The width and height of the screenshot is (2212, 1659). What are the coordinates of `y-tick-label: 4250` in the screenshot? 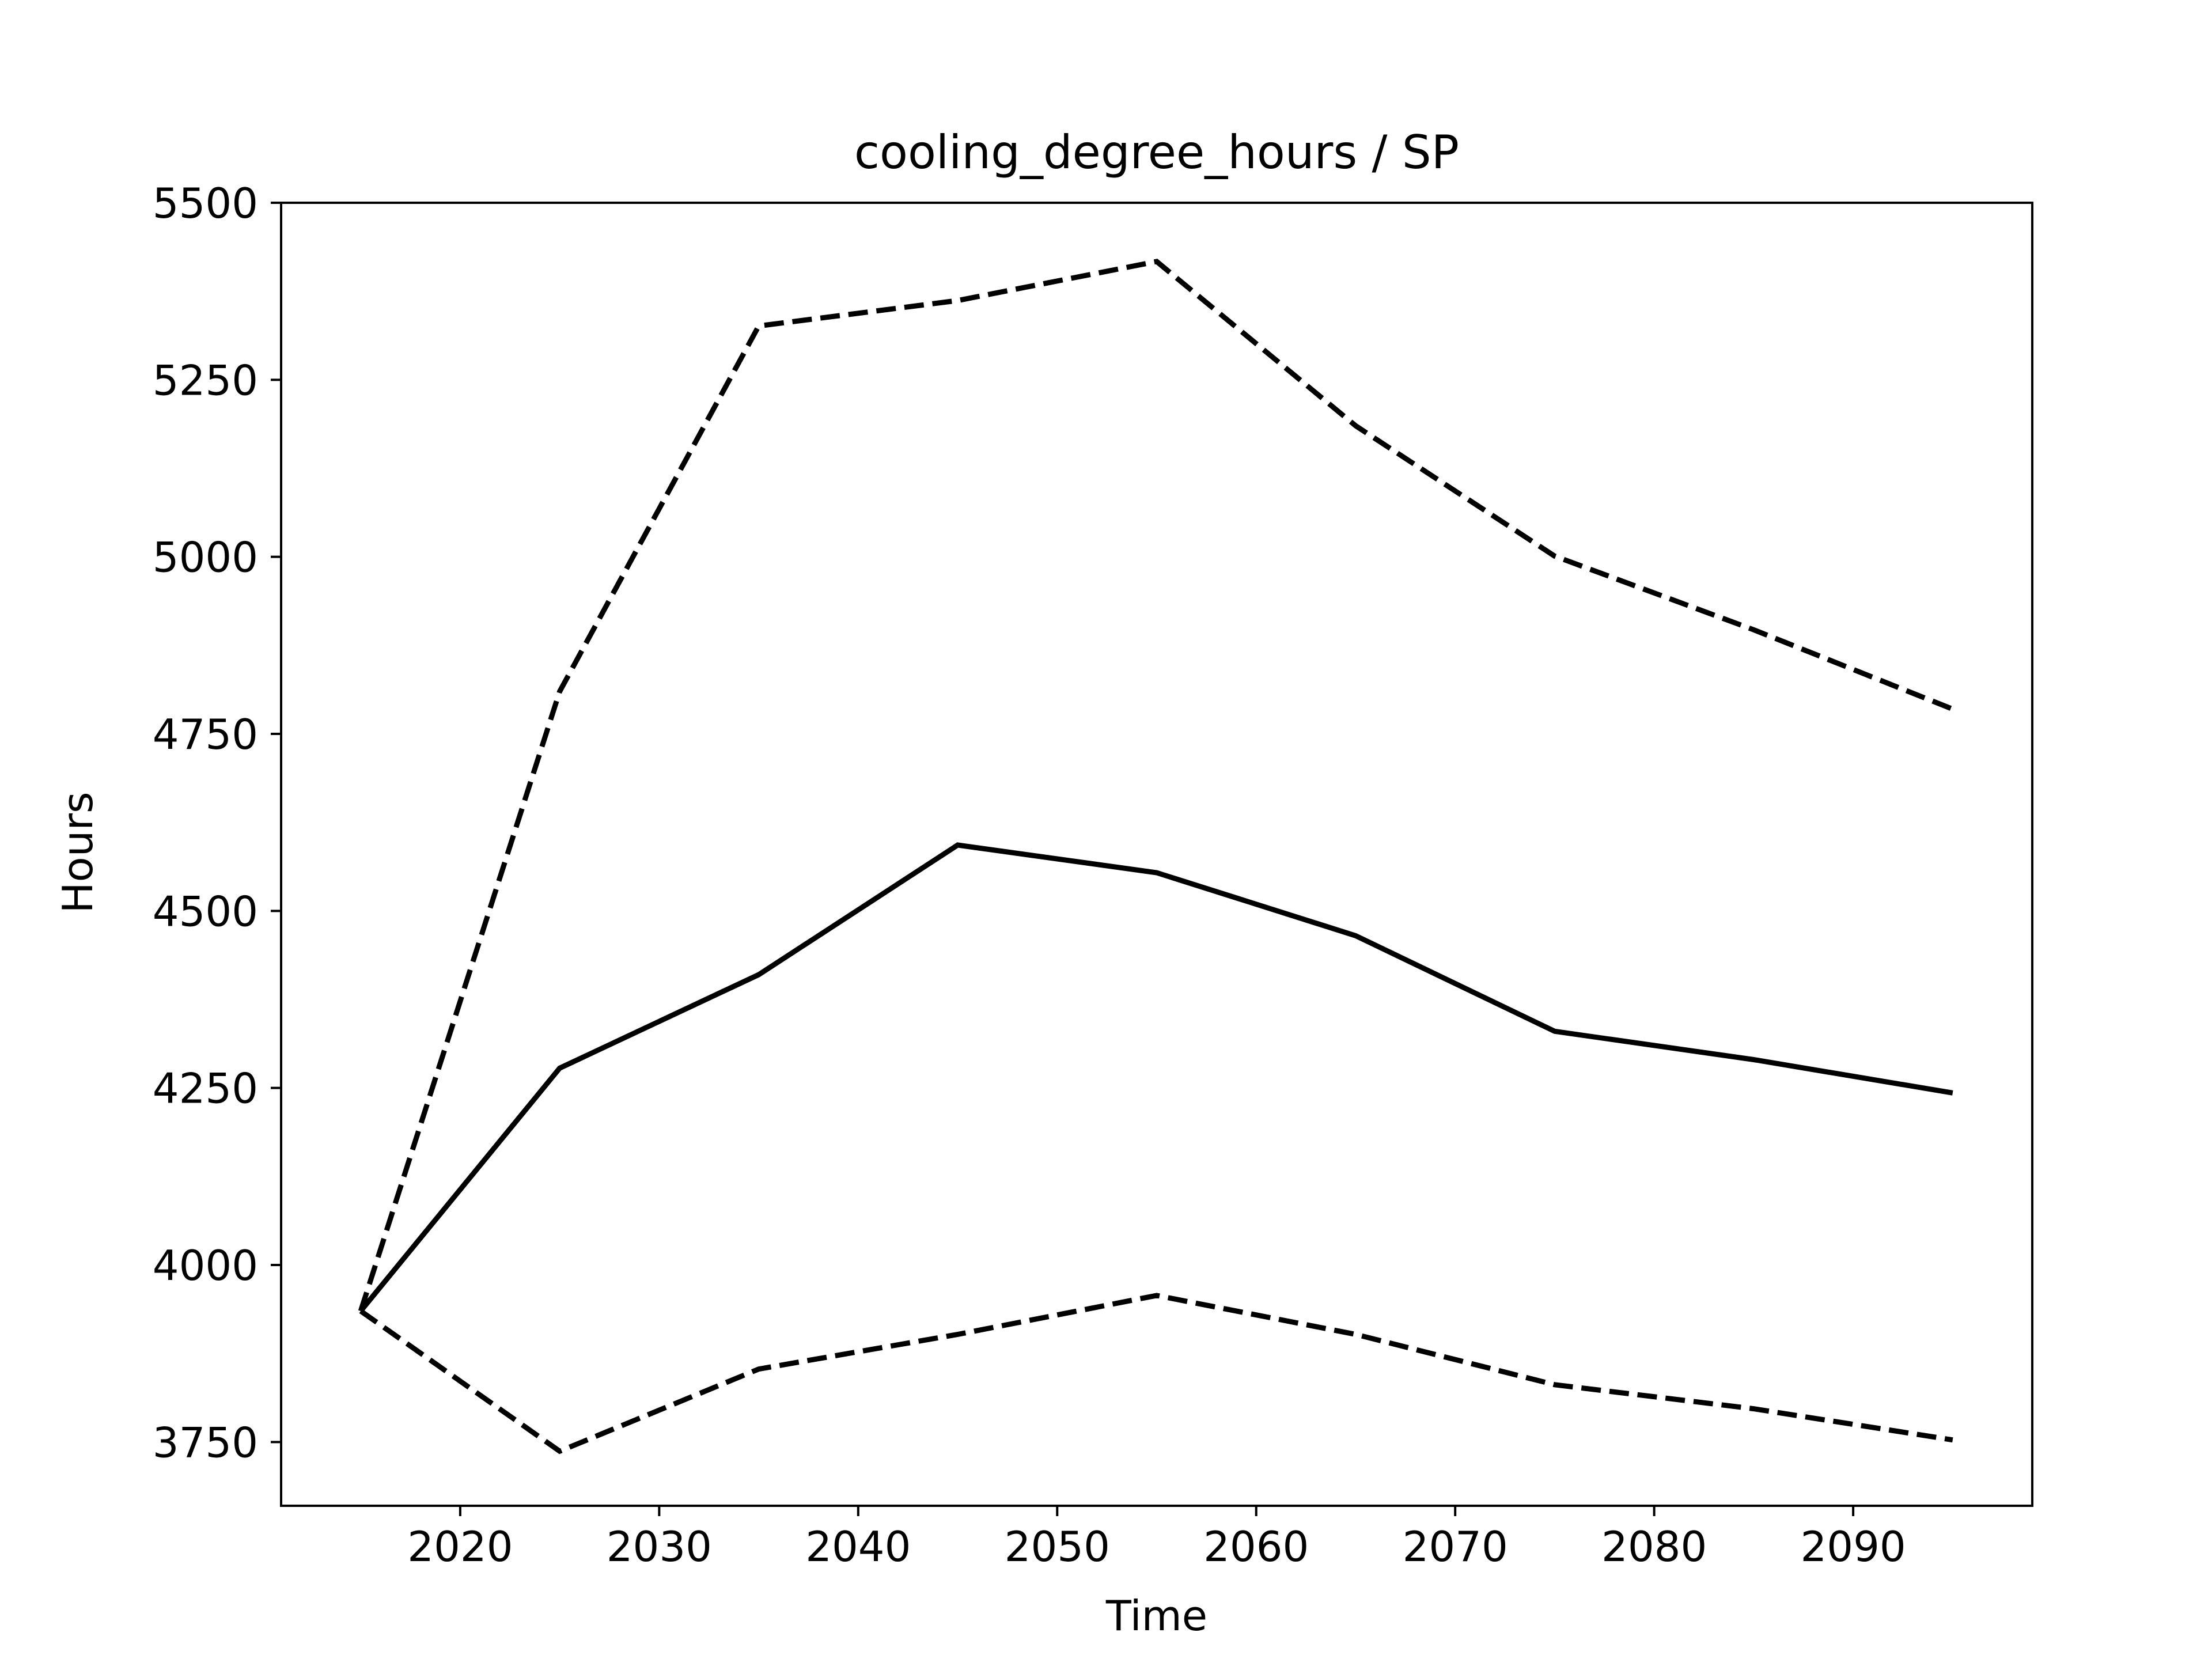 It's located at (205, 1089).